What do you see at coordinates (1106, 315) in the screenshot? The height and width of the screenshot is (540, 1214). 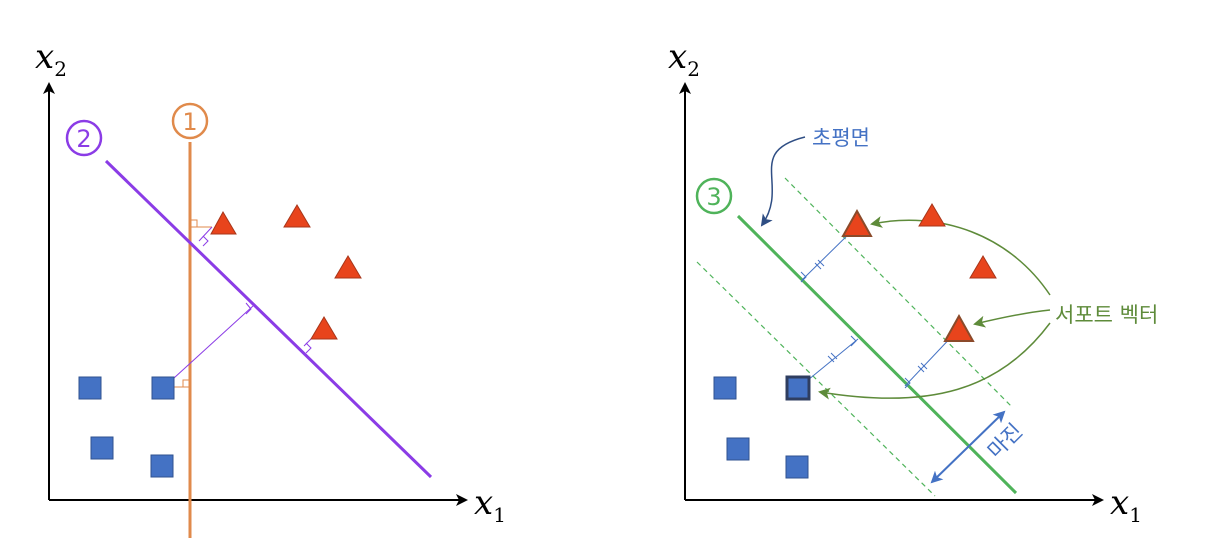 I see `support-vector-label: 서포트 벡터` at bounding box center [1106, 315].